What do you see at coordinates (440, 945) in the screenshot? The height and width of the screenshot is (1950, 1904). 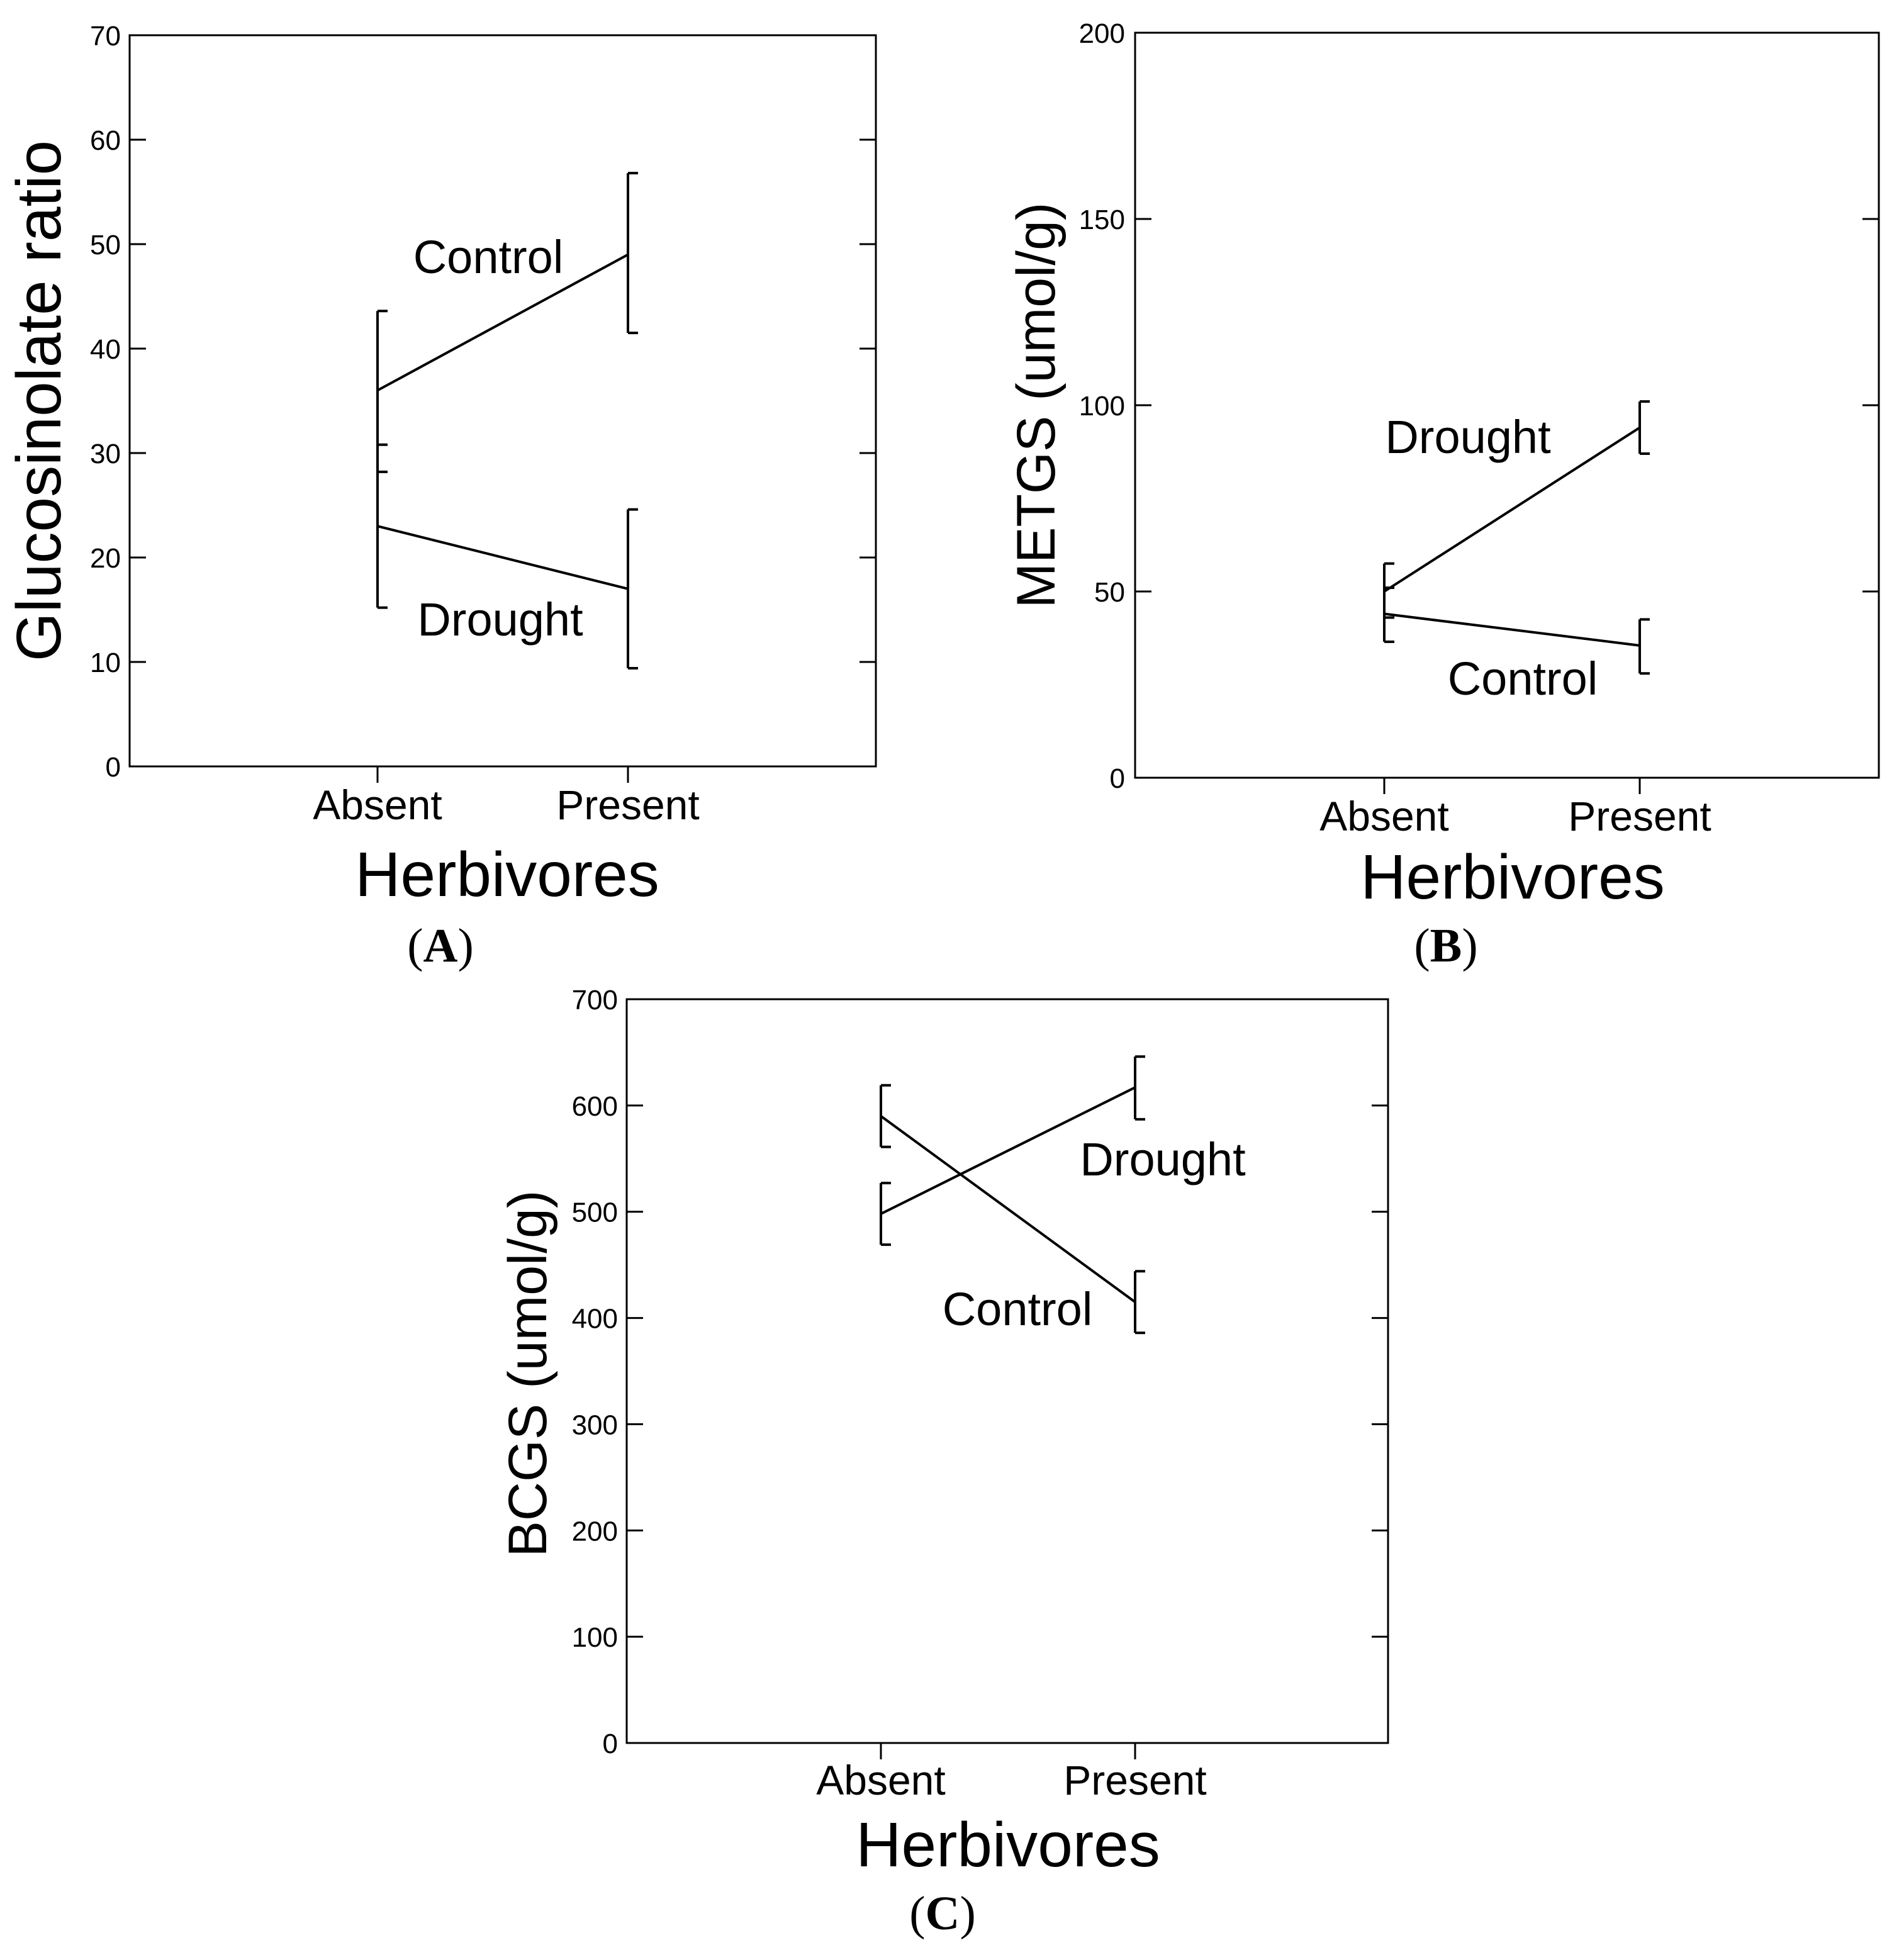 I see `panel-label-a: (A)` at bounding box center [440, 945].